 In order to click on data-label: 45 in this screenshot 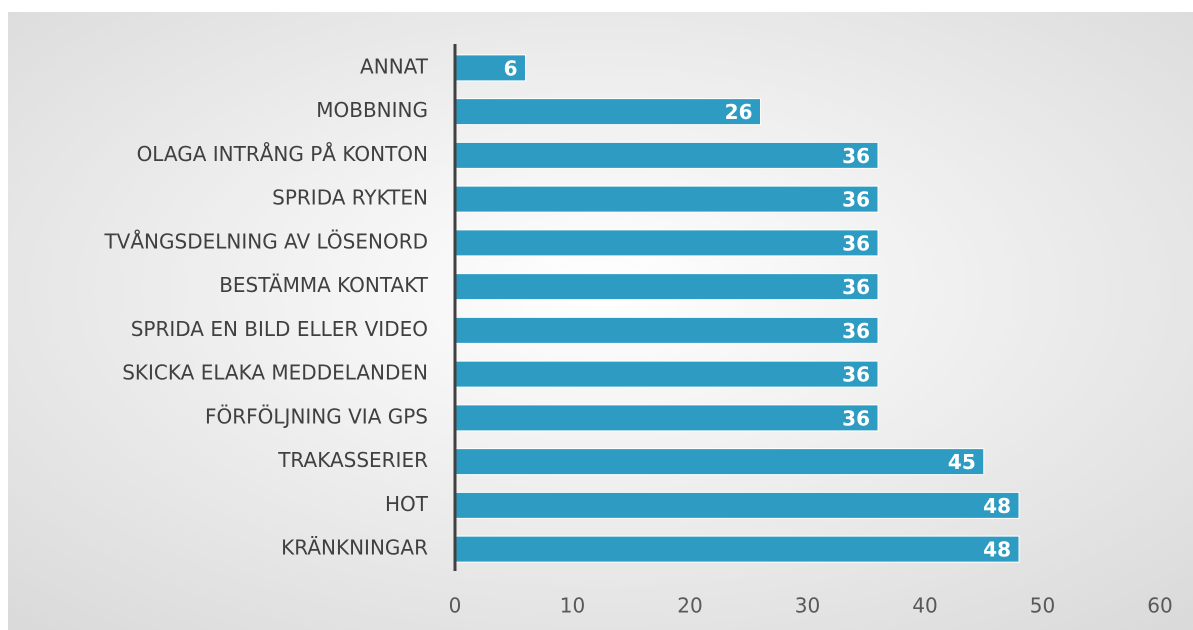, I will do `click(962, 462)`.